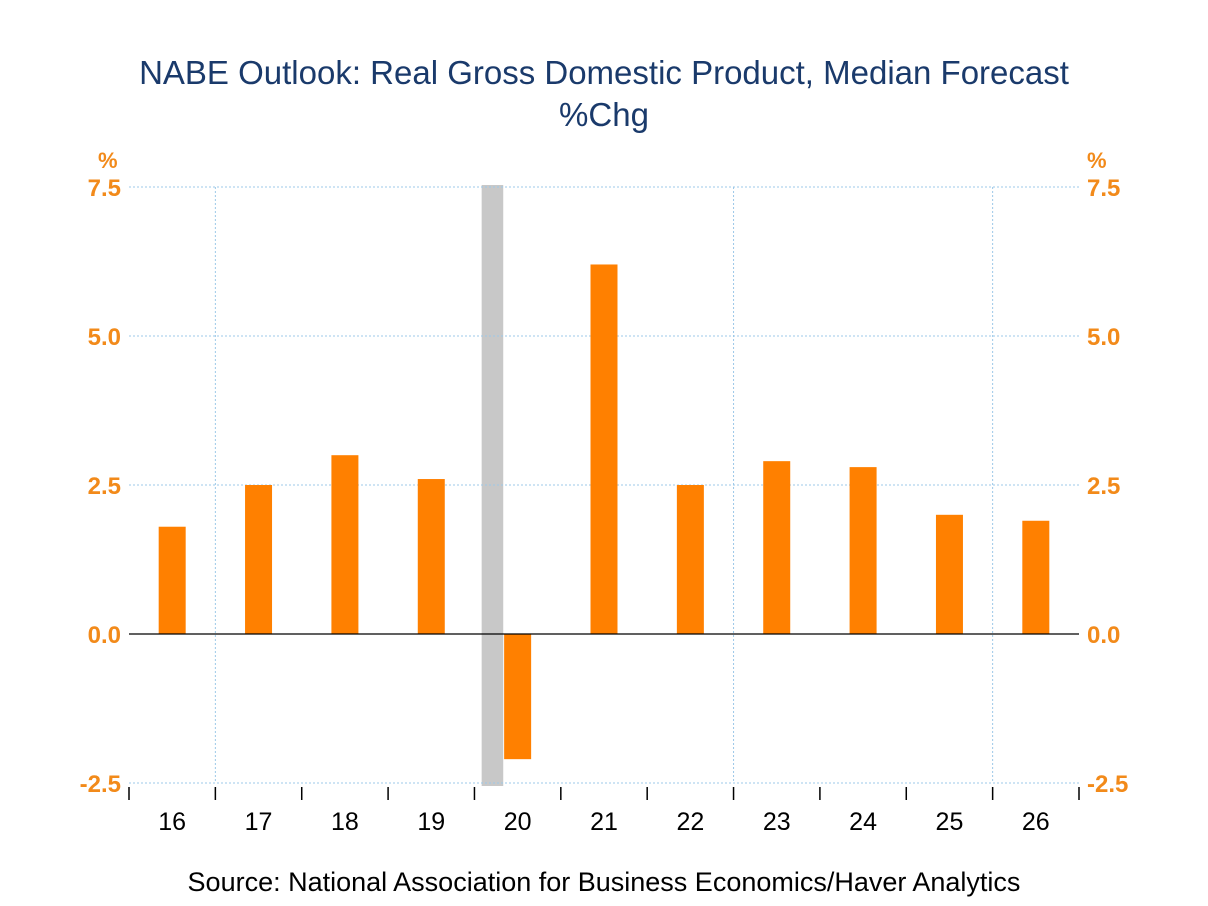  Describe the element at coordinates (1103, 188) in the screenshot. I see `ytick-label-right: 7.5` at that location.